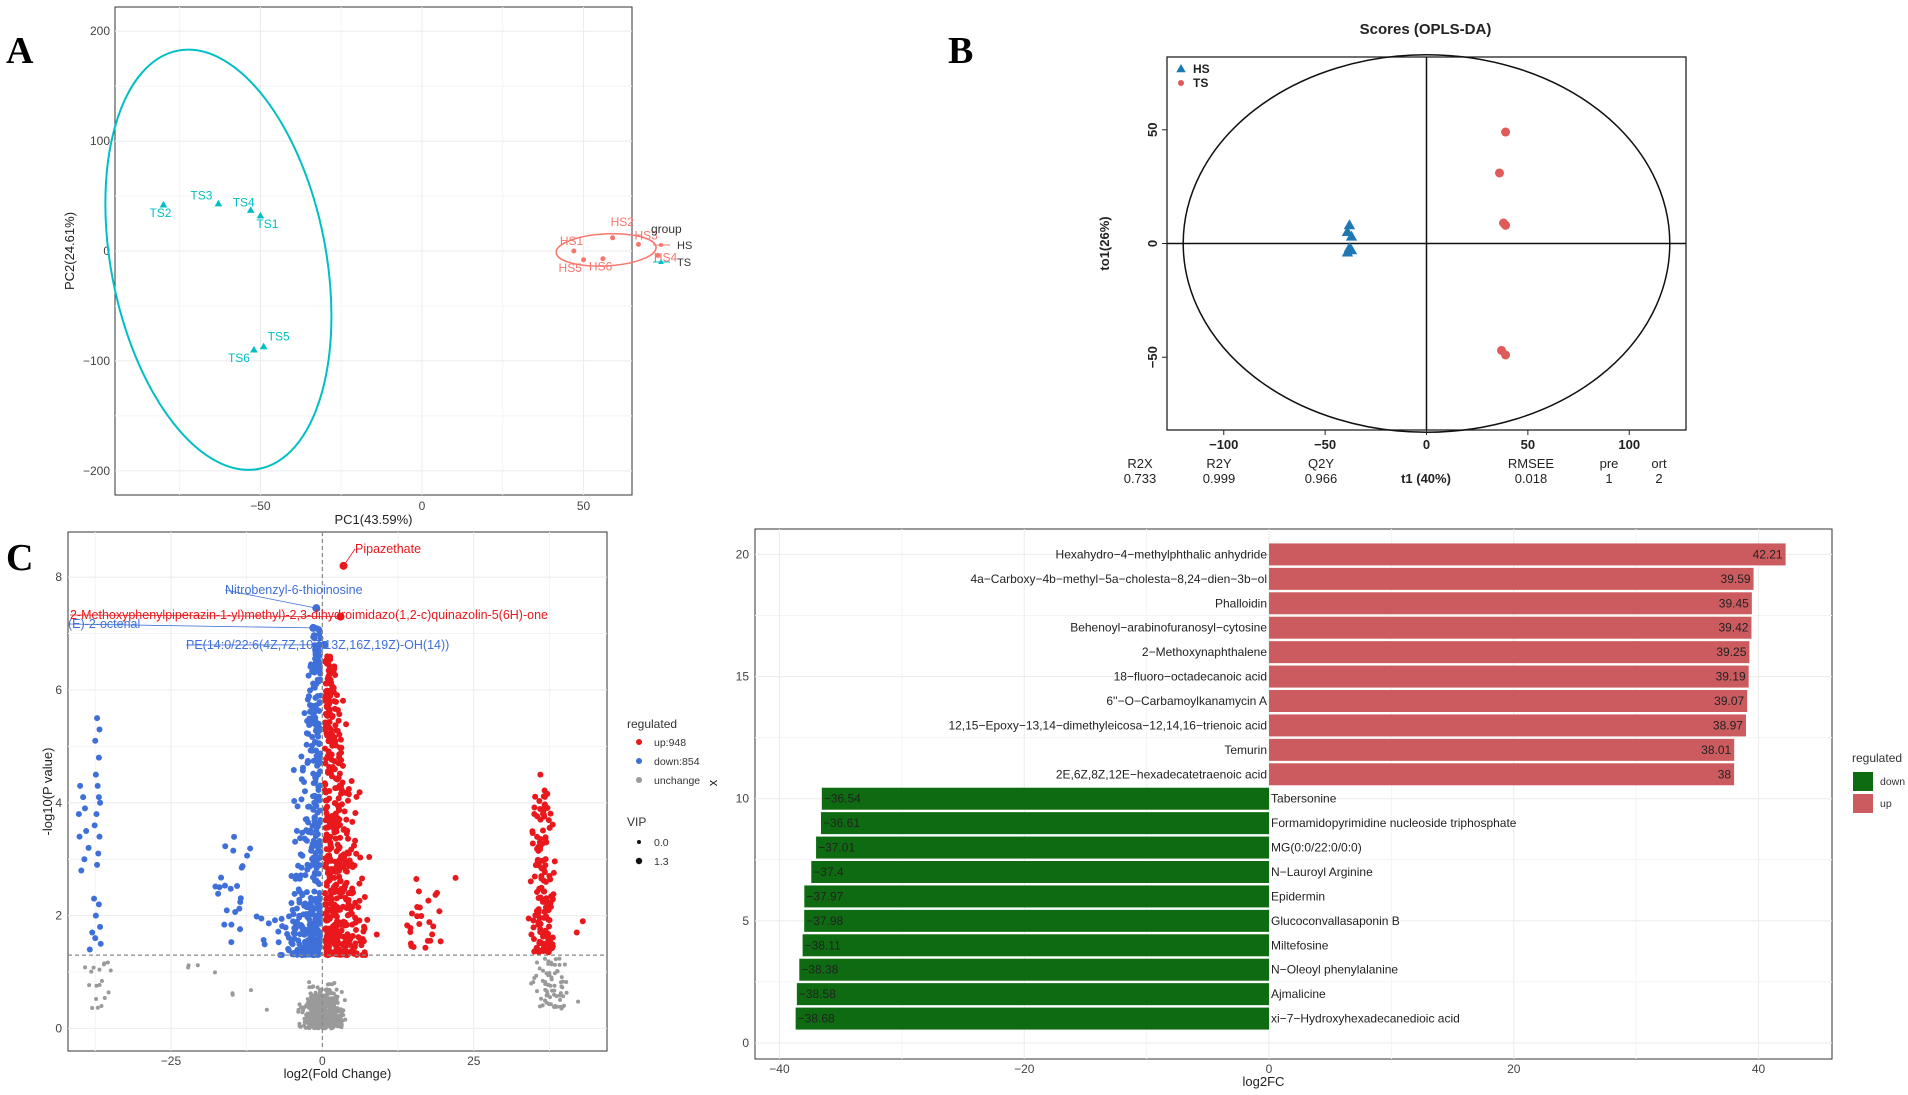  I want to click on bar-category-label: Miltefosine, so click(1300, 945).